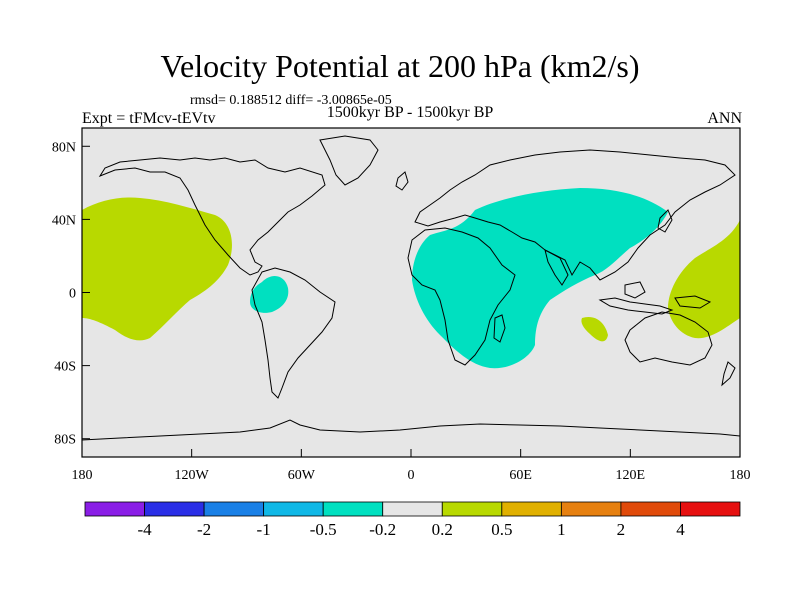 This screenshot has height=600, width=800. I want to click on africa-coast, so click(461, 296).